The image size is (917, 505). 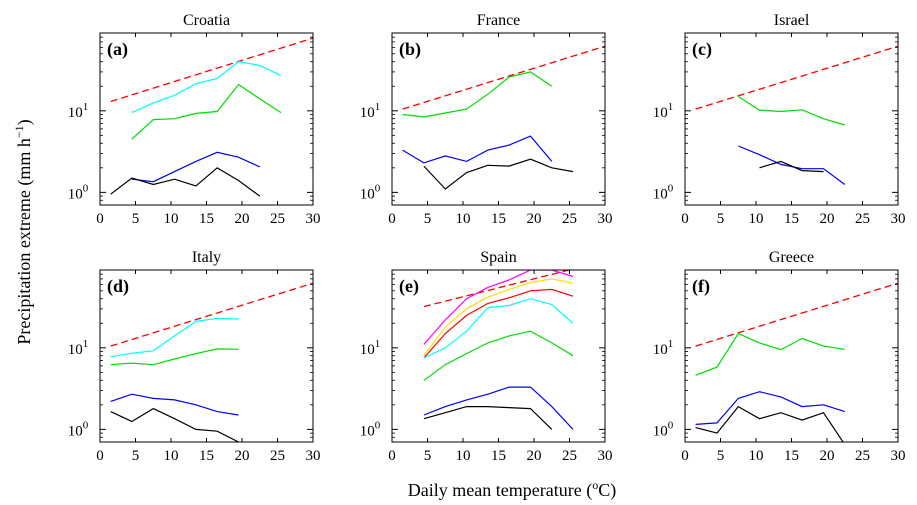 What do you see at coordinates (702, 49) in the screenshot?
I see `panel-letter: (c)` at bounding box center [702, 49].